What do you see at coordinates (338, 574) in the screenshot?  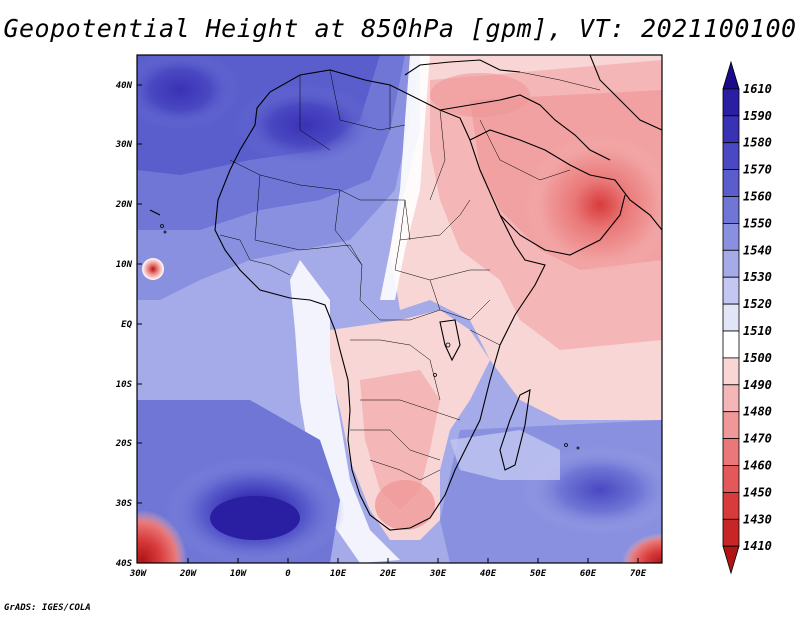 I see `lon-label-10e: 10E` at bounding box center [338, 574].